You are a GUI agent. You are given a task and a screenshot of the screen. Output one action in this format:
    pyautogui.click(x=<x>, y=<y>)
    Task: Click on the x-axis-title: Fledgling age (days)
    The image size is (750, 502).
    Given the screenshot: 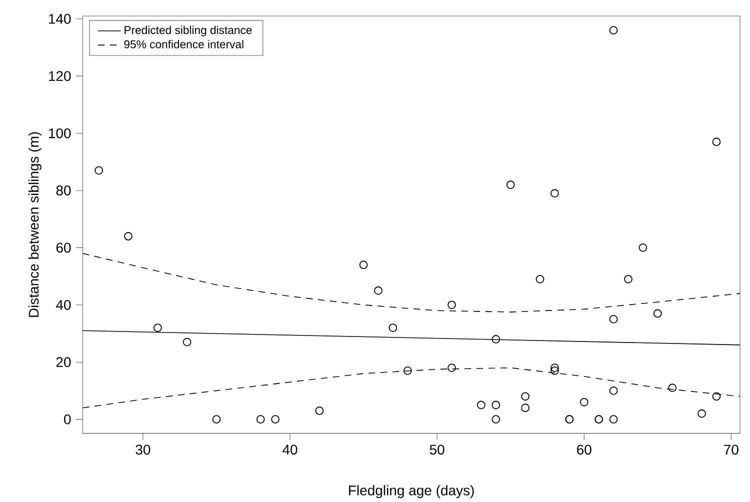 What is the action you would take?
    pyautogui.click(x=411, y=491)
    